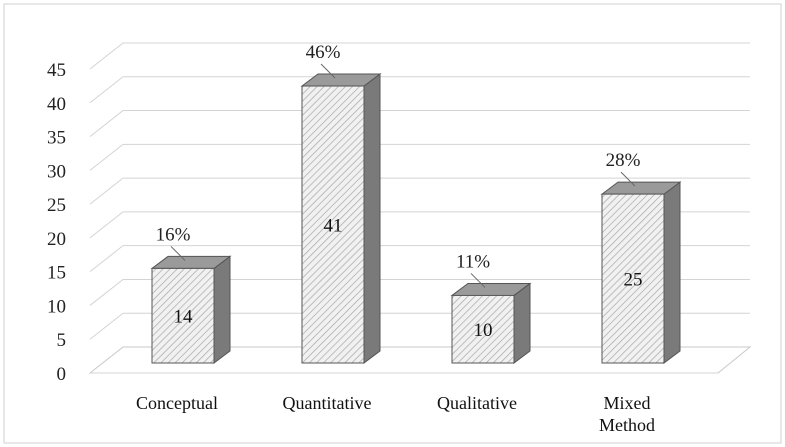  What do you see at coordinates (477, 403) in the screenshot?
I see `x-category-label: Qualitative` at bounding box center [477, 403].